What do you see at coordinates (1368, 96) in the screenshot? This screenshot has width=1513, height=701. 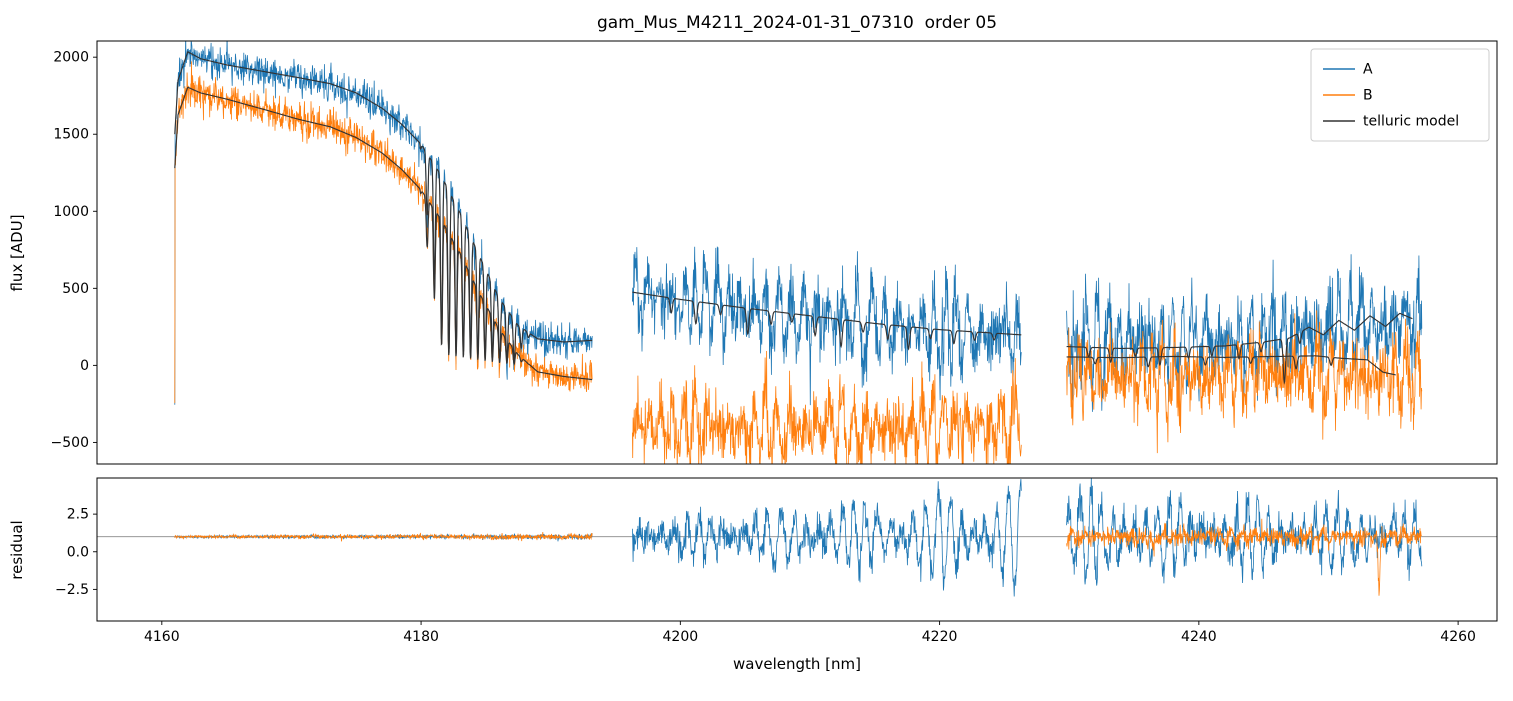 I see `legend-label: B` at bounding box center [1368, 96].